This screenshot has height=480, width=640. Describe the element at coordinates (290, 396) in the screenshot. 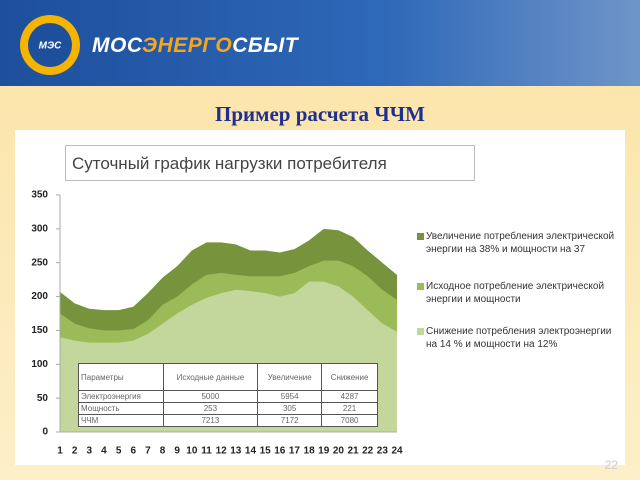

I see `table-cell: 5954` at that location.